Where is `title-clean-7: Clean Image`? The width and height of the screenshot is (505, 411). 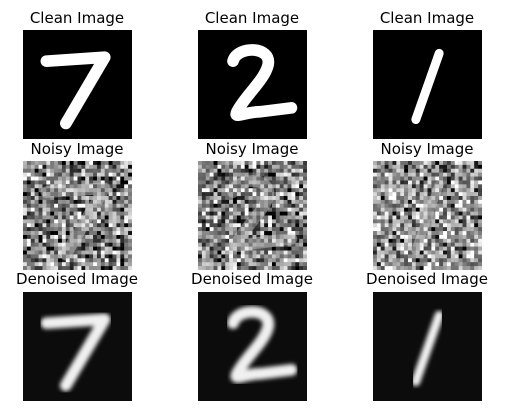 title-clean-7: Clean Image is located at coordinates (77, 18).